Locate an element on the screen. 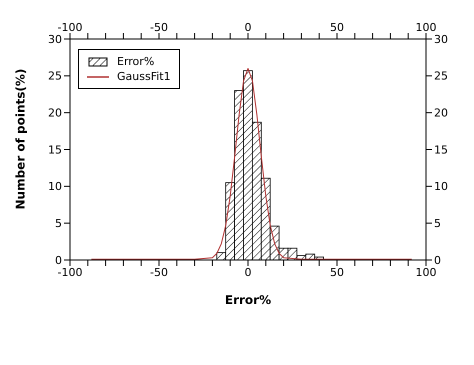 Image resolution: width=474 pixels, height=365 pixels. x-tick-label: -50 is located at coordinates (159, 27).